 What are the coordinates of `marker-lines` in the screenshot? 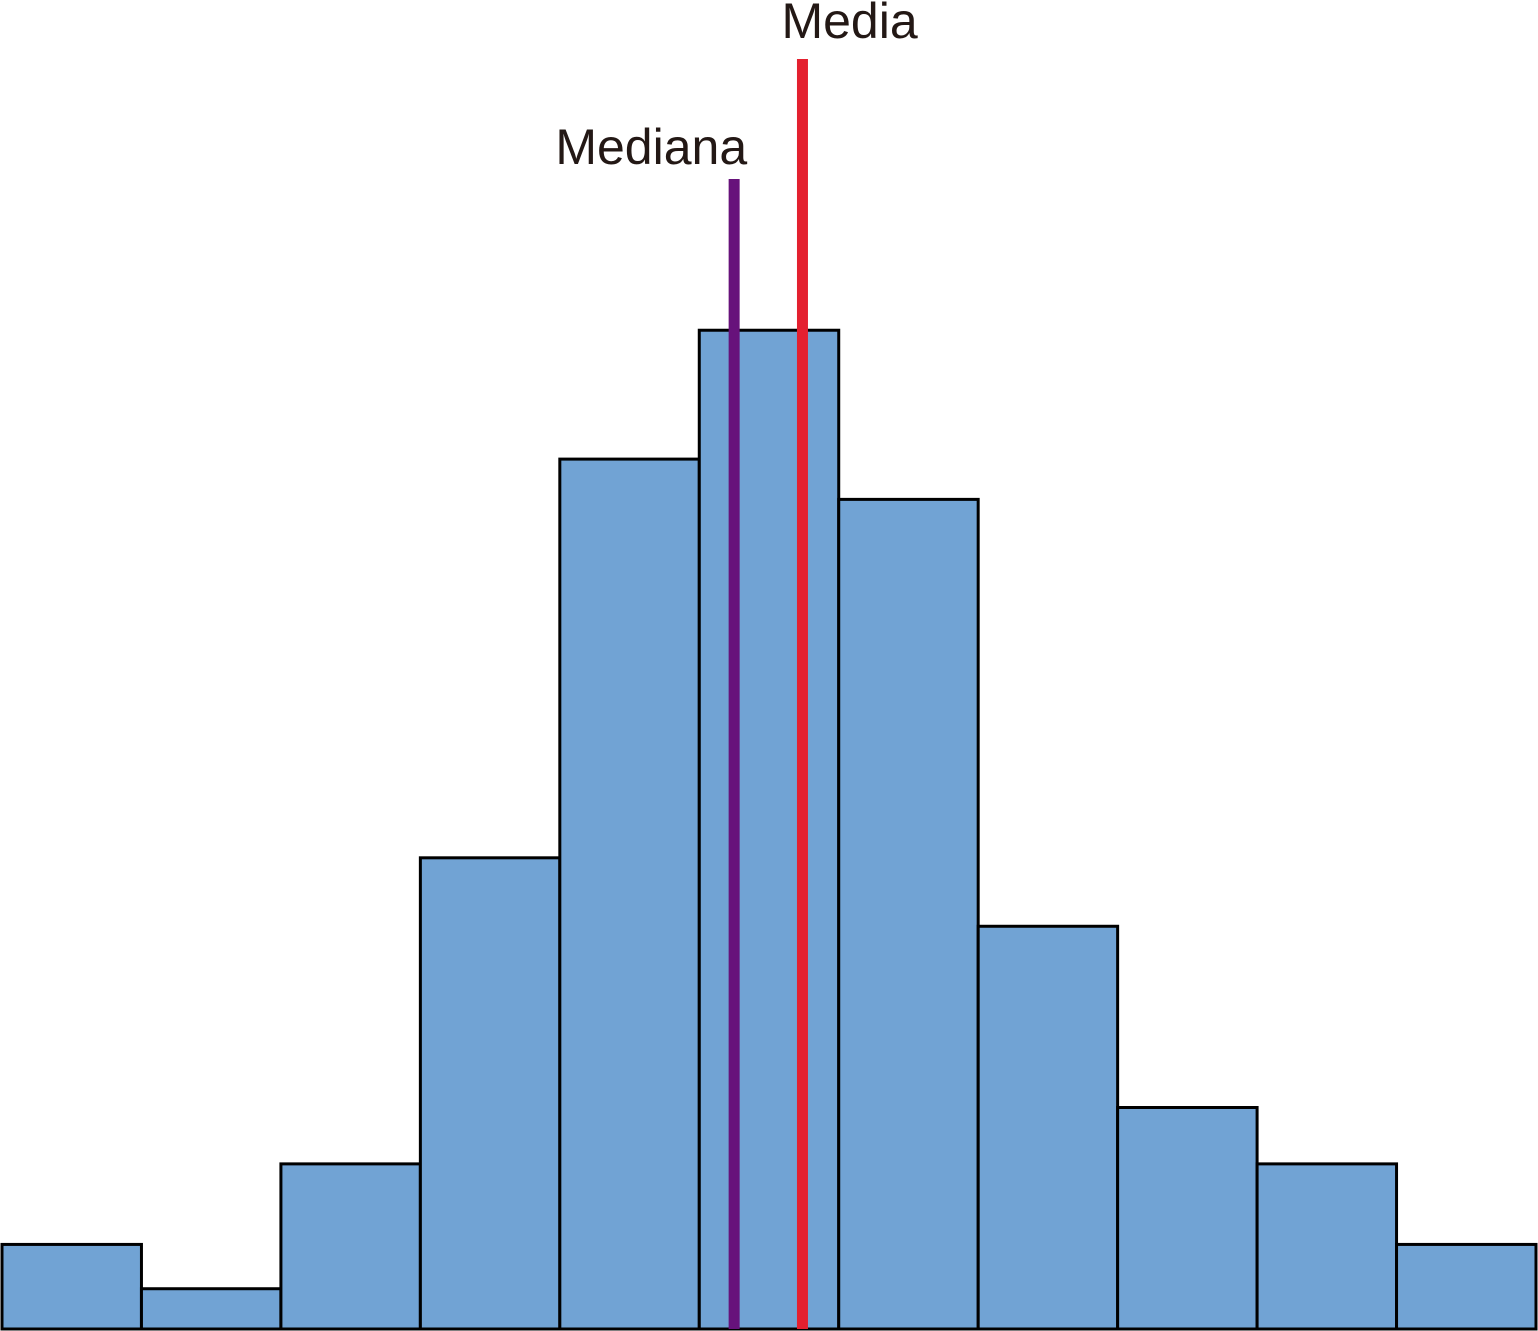 It's located at (768, 694).